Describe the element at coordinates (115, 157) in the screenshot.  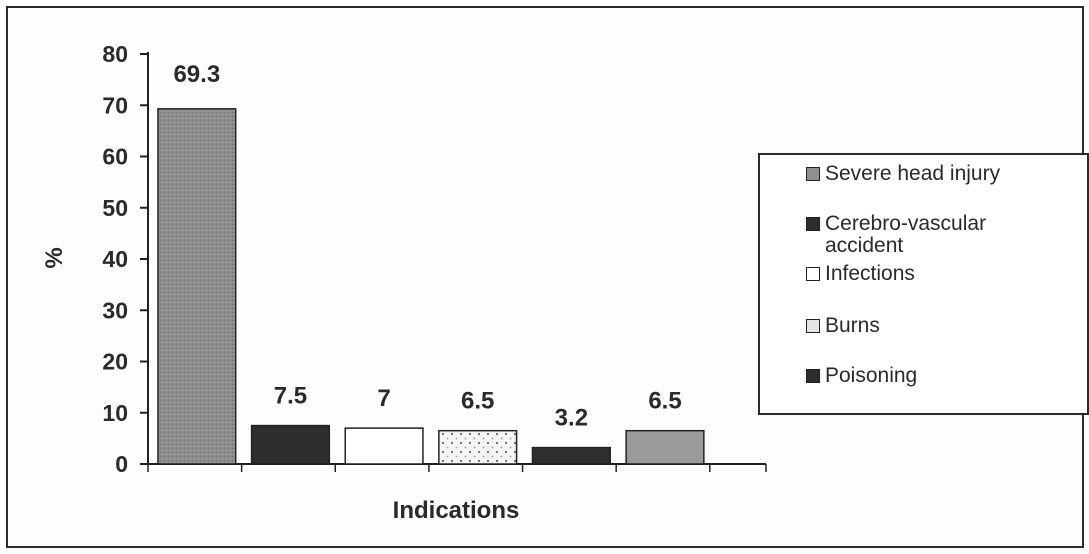
I see `y-tick-label: 60` at that location.